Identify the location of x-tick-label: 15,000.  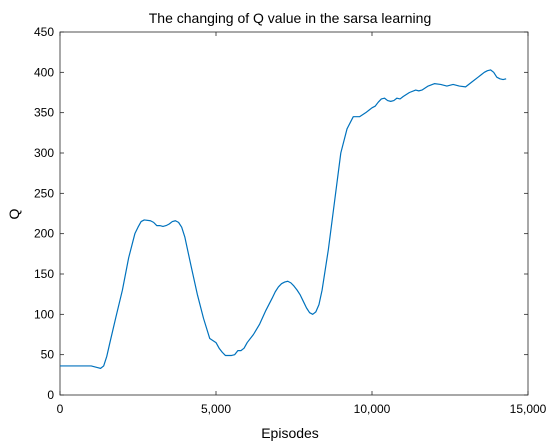
(528, 409).